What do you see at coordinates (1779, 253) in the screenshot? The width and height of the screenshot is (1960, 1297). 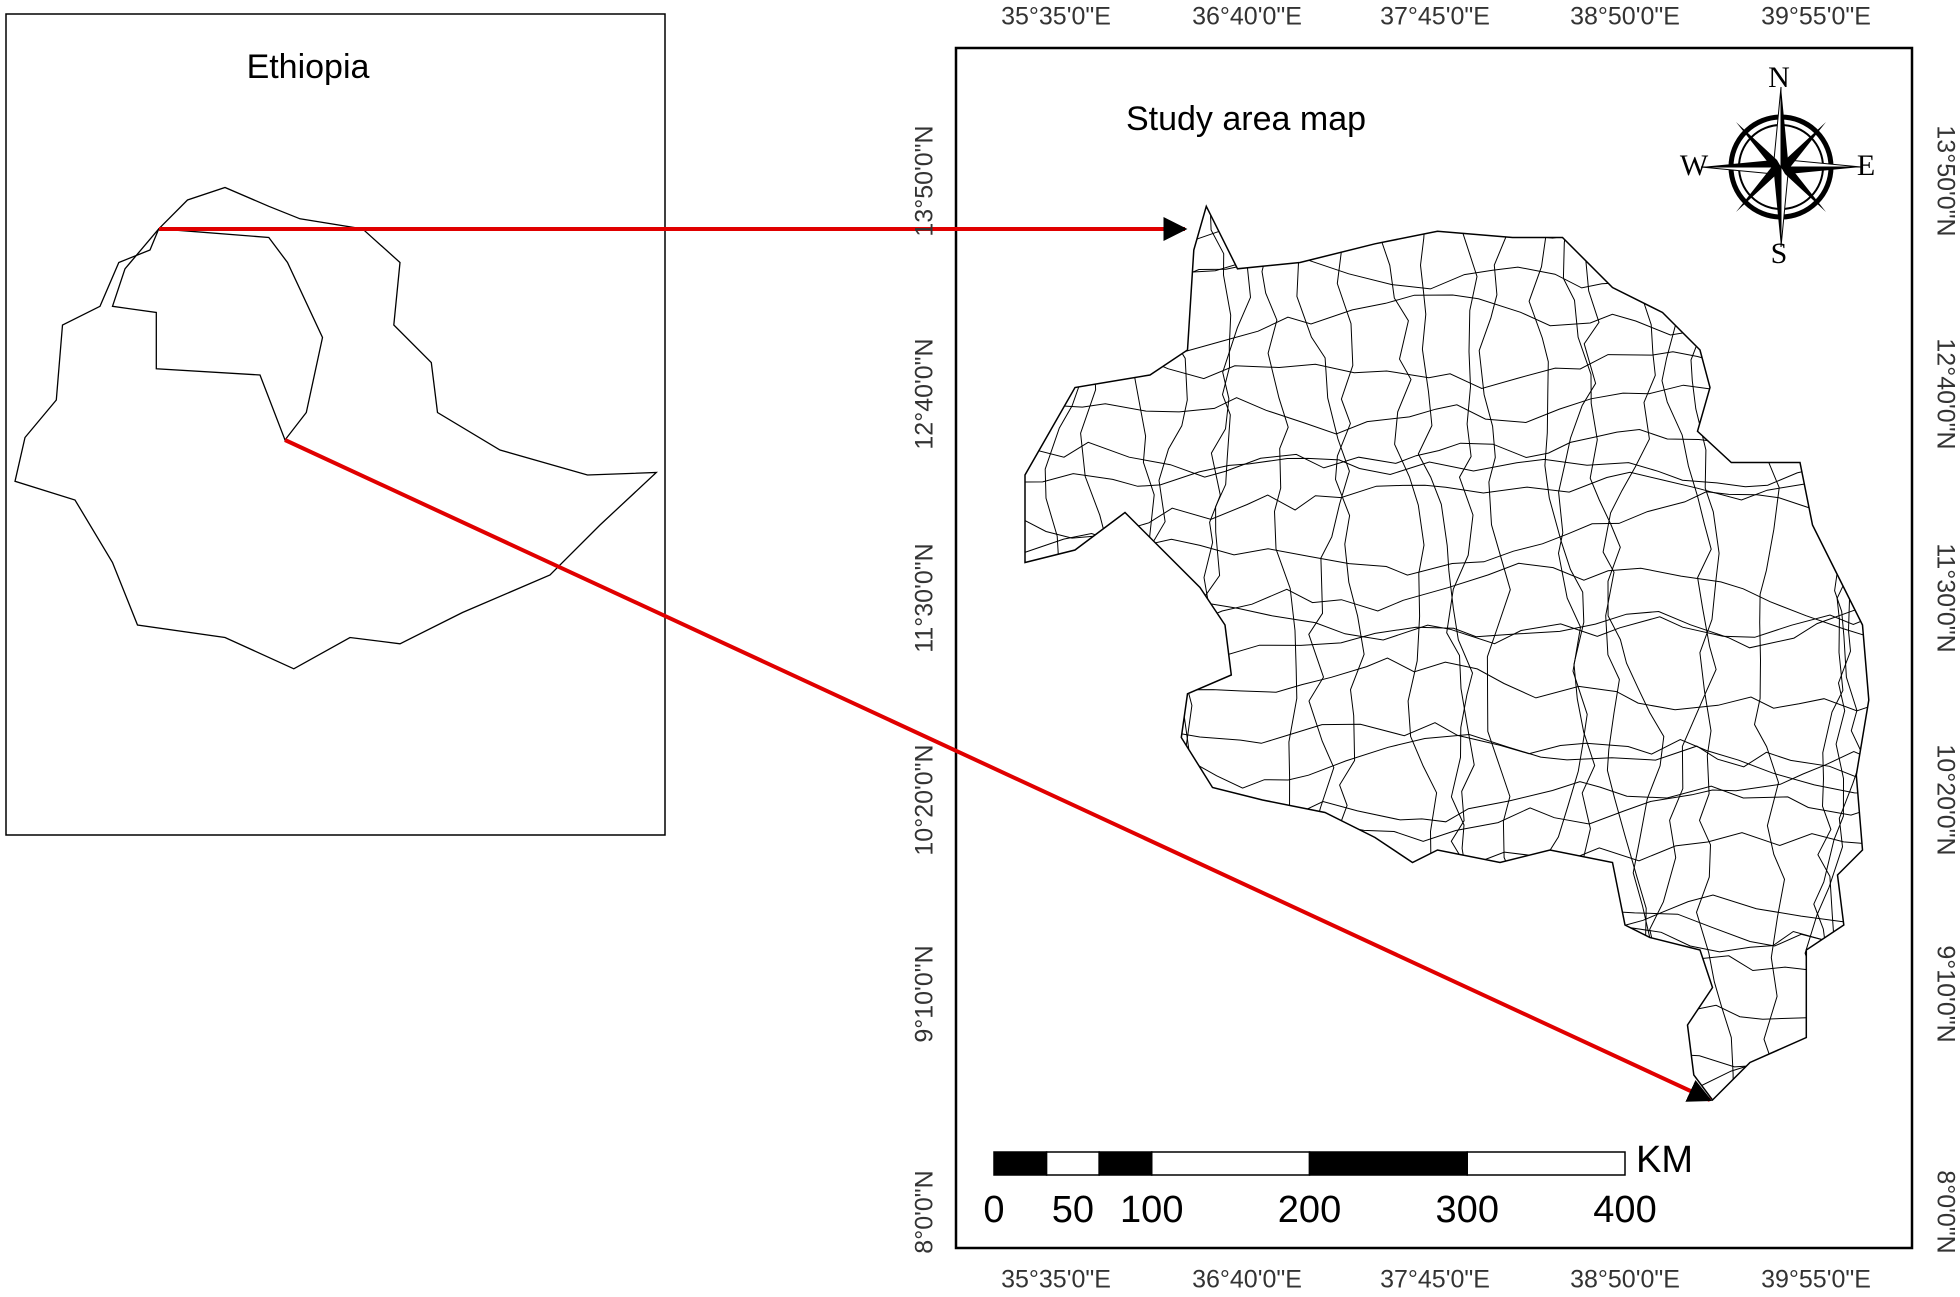 I see `compass-s: S` at bounding box center [1779, 253].